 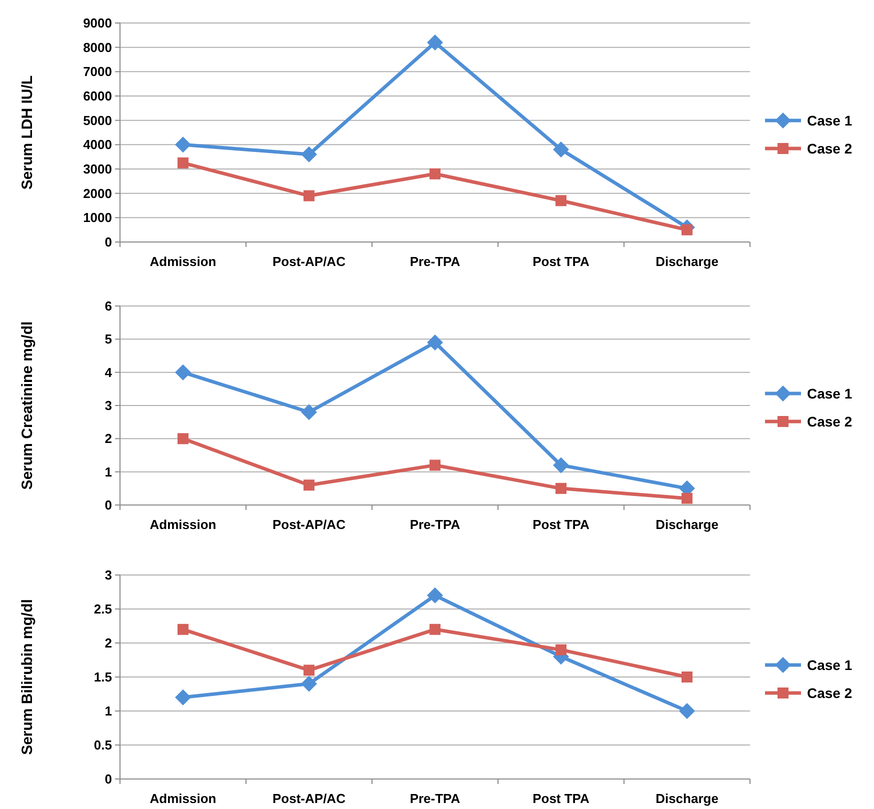 What do you see at coordinates (97, 120) in the screenshot?
I see `y-tick-label: 5000` at bounding box center [97, 120].